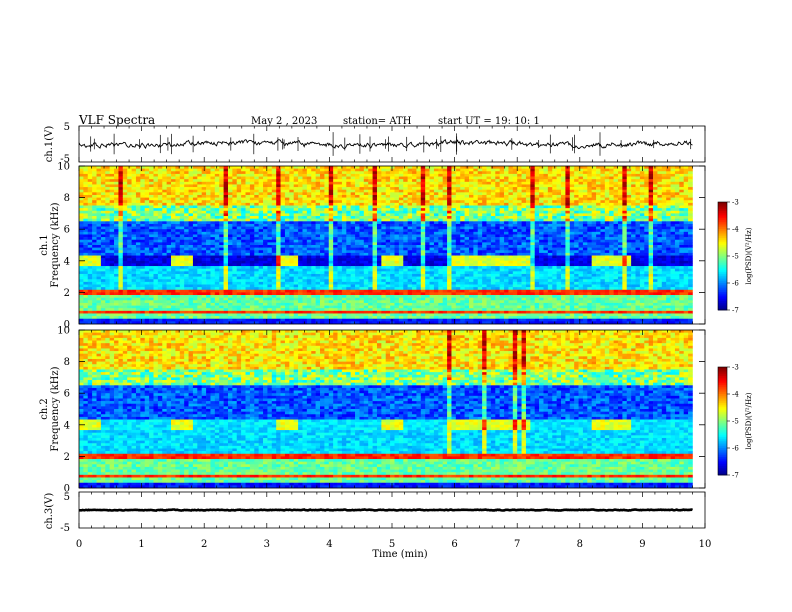 The width and height of the screenshot is (792, 612). I want to click on time-tick-label: 7, so click(517, 544).